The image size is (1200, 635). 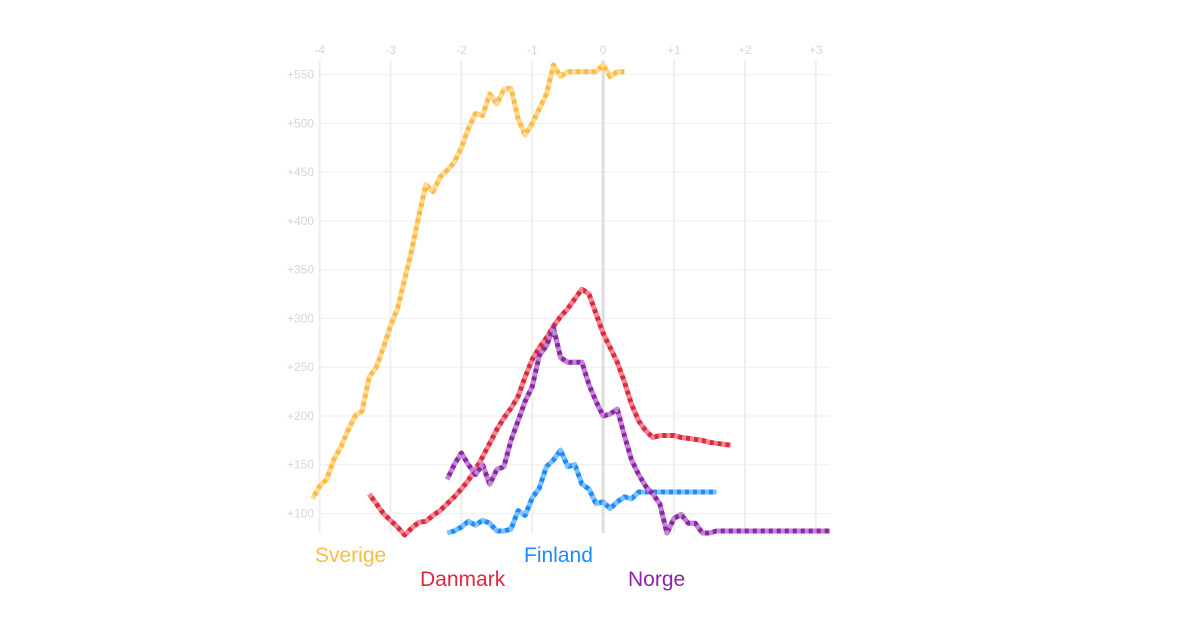 I want to click on y-tick-label: +150, so click(x=300, y=465).